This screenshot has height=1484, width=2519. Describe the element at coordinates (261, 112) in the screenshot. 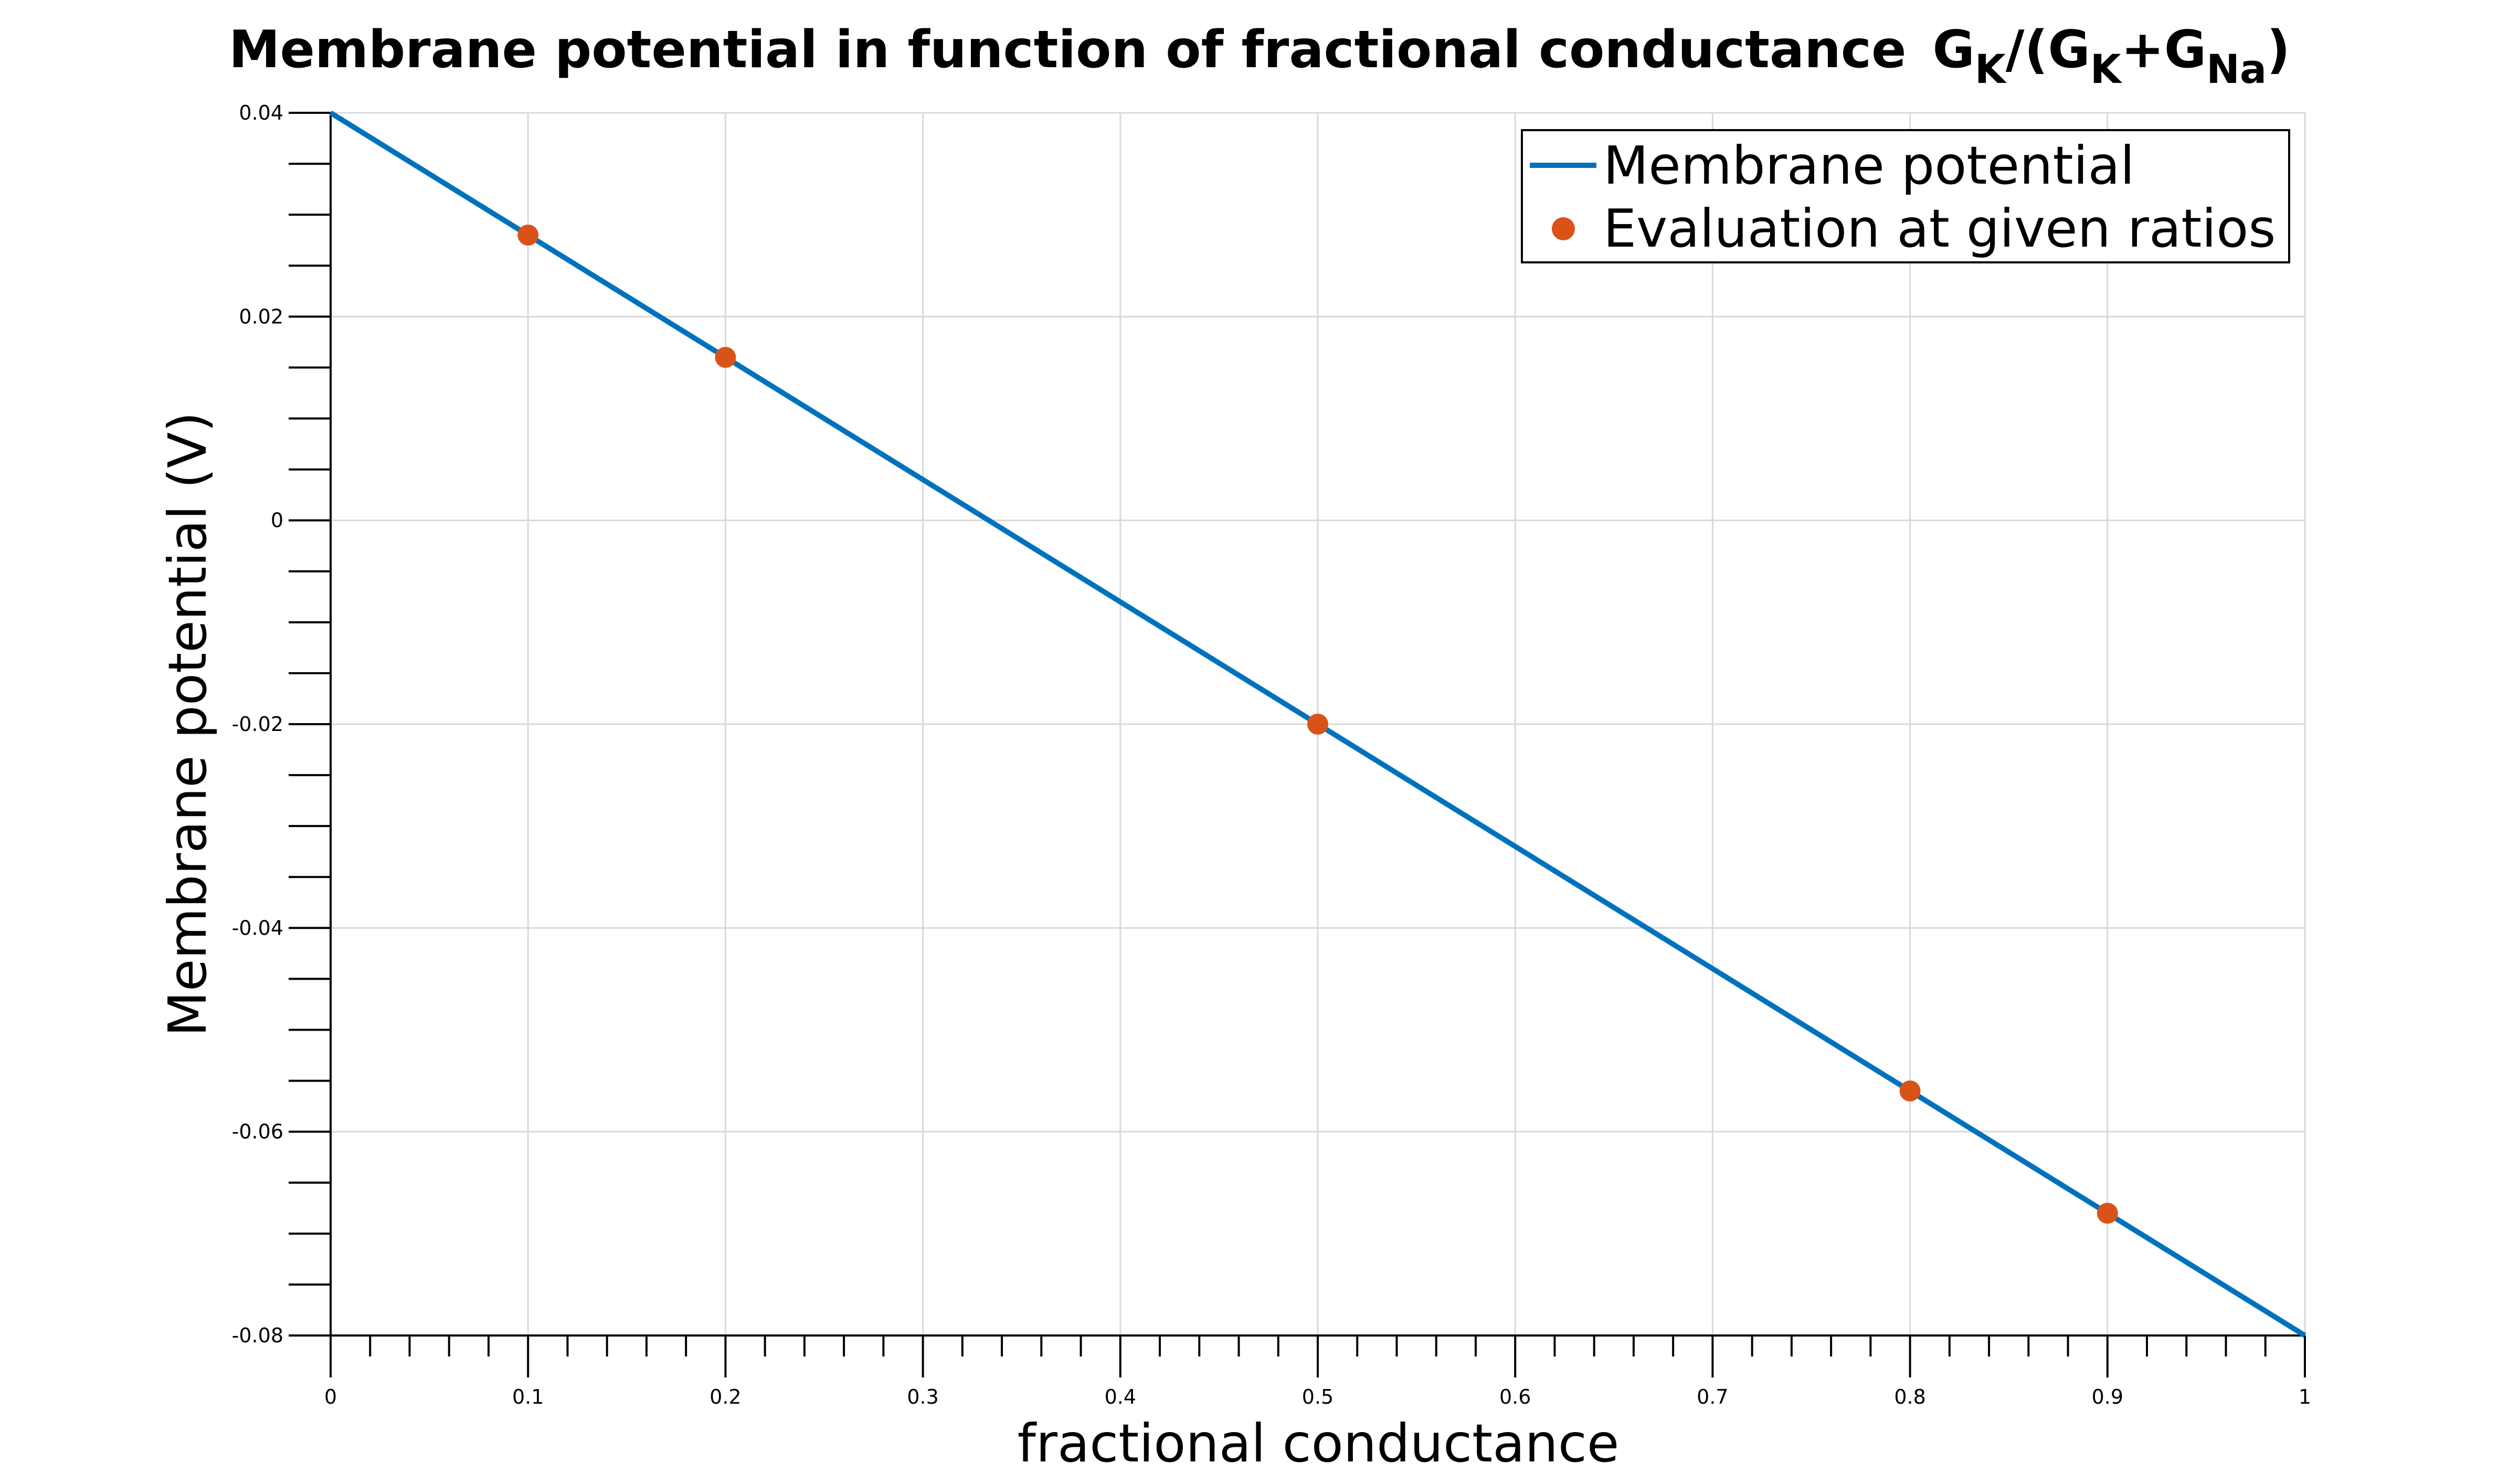

I see `y-tick-label: 0.04` at that location.